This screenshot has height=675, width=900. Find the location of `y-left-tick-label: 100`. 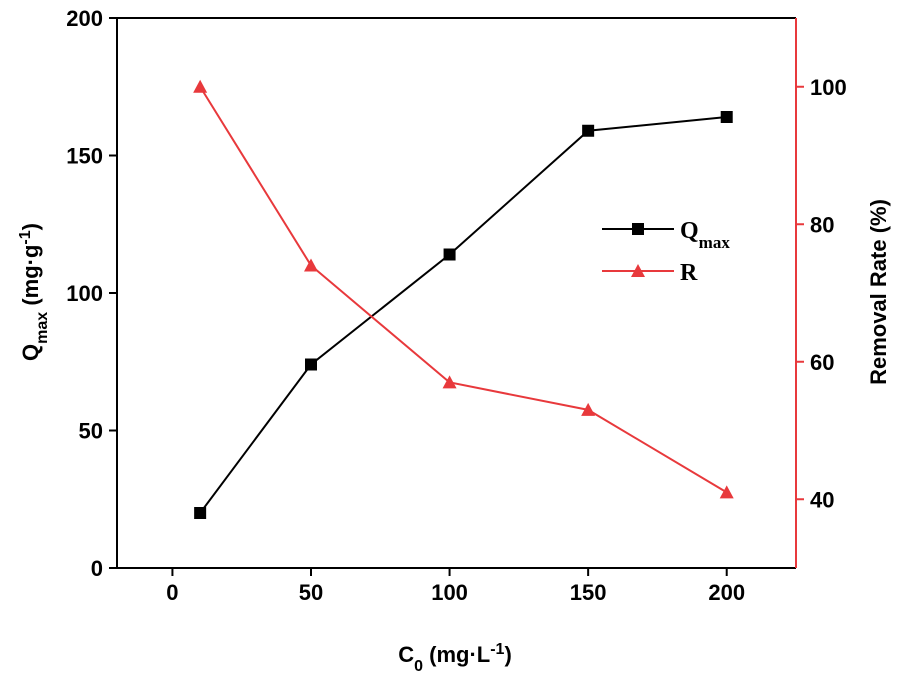

y-left-tick-label: 100 is located at coordinates (84, 293).